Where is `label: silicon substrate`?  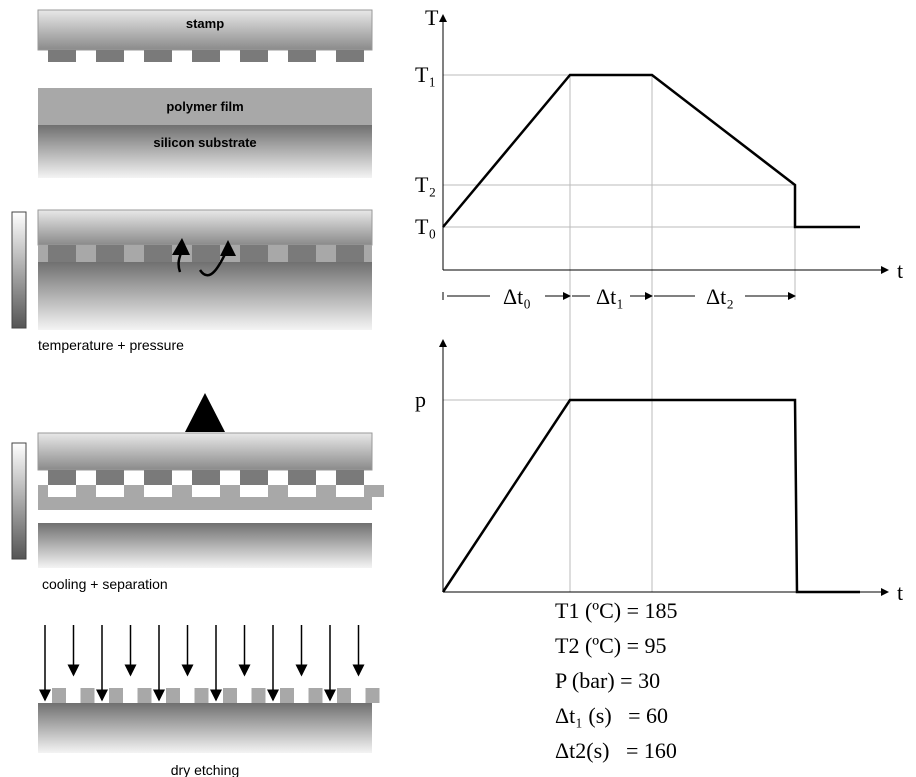 label: silicon substrate is located at coordinates (204, 142).